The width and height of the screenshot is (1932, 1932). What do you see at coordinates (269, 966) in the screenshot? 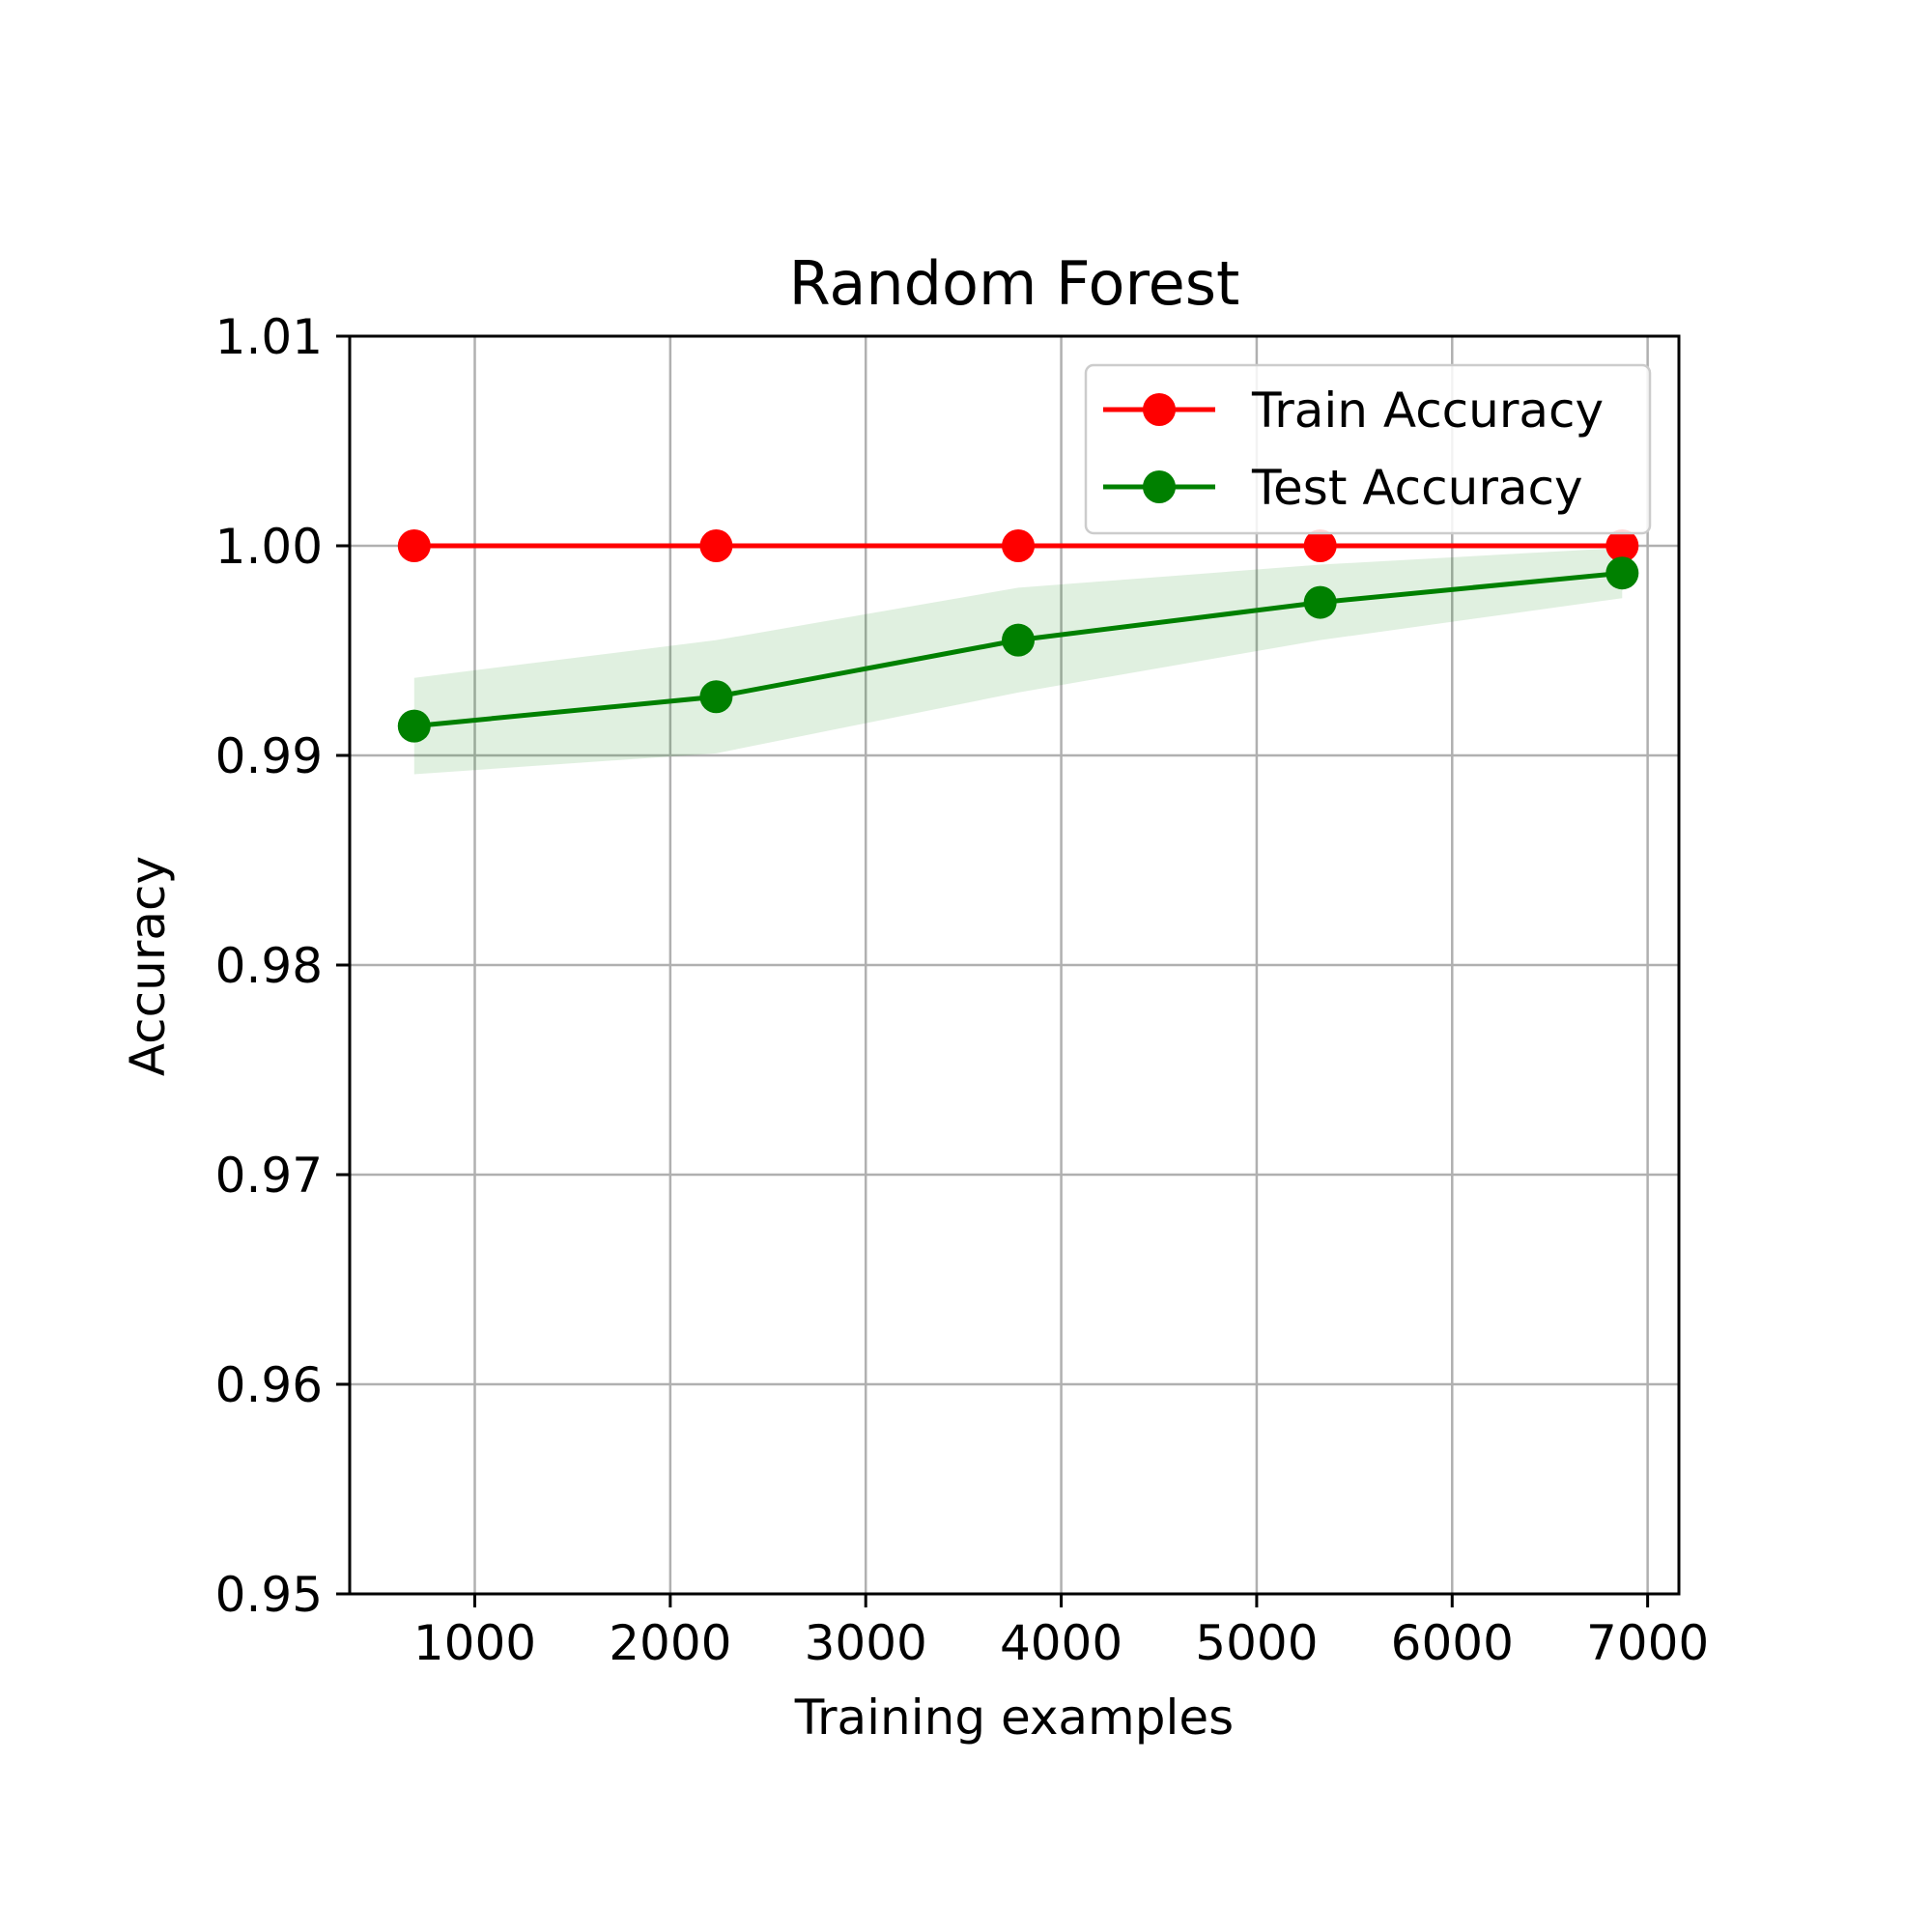
I see `y-tick-label: 0.98` at bounding box center [269, 966].